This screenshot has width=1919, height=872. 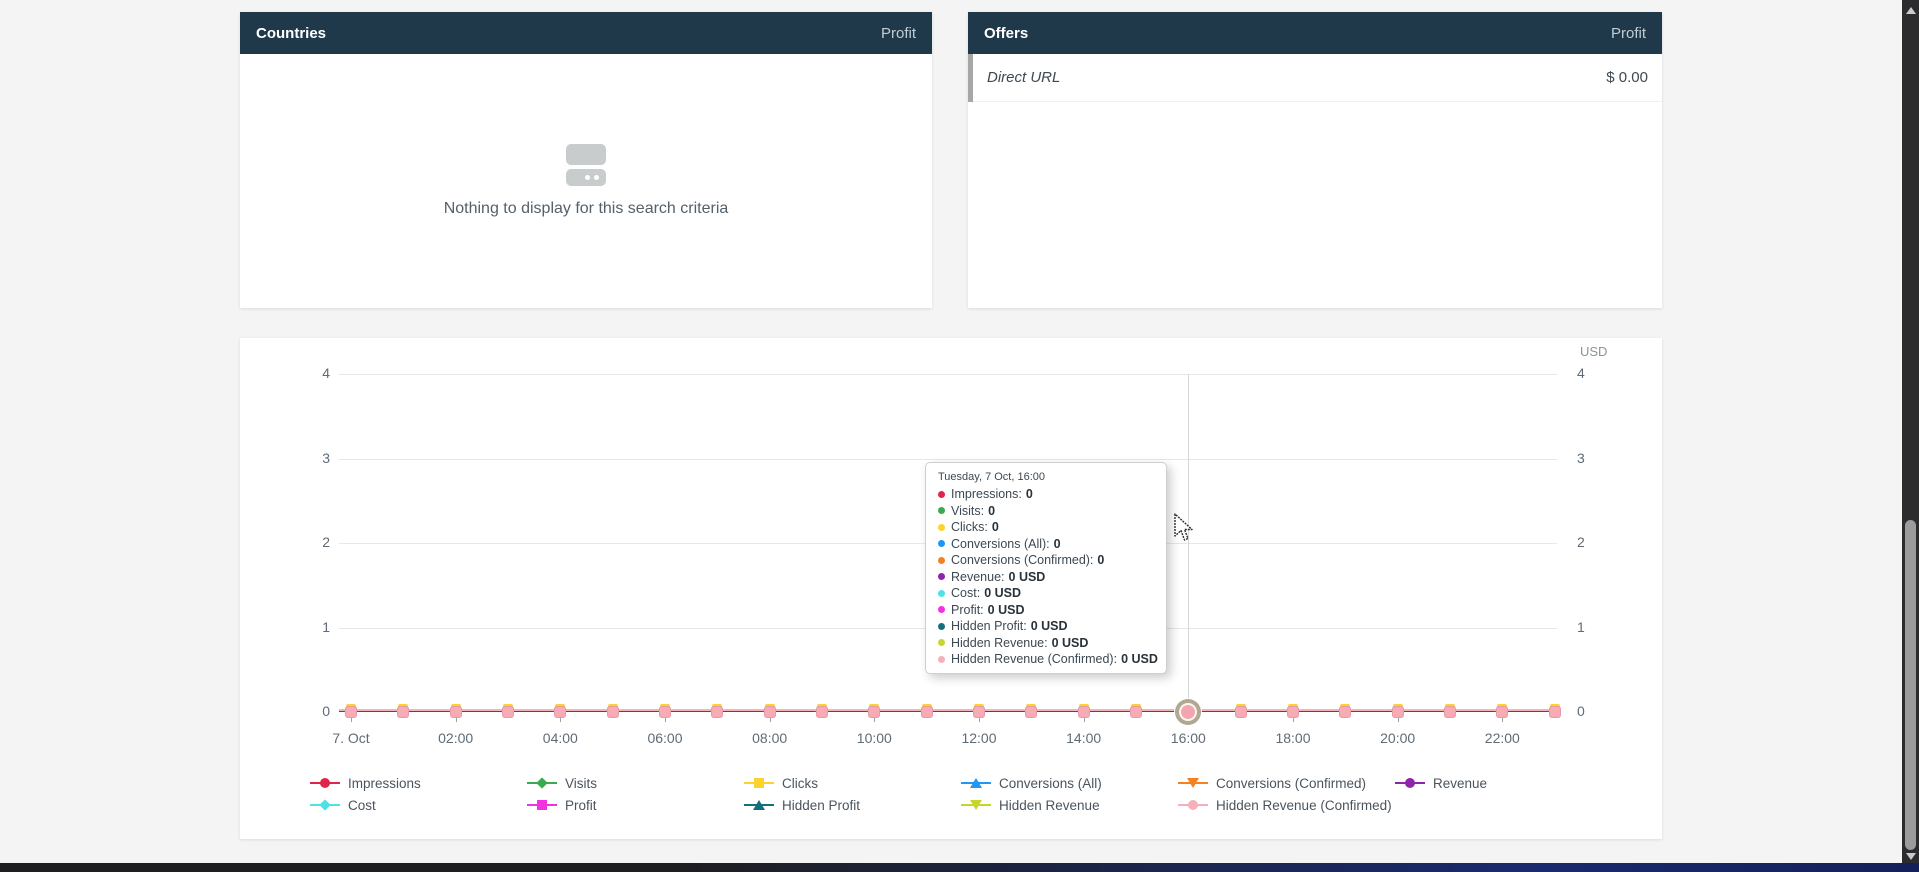 I want to click on tooltip-metric-row: Hidden Profit: 0 USD, so click(x=1046, y=626).